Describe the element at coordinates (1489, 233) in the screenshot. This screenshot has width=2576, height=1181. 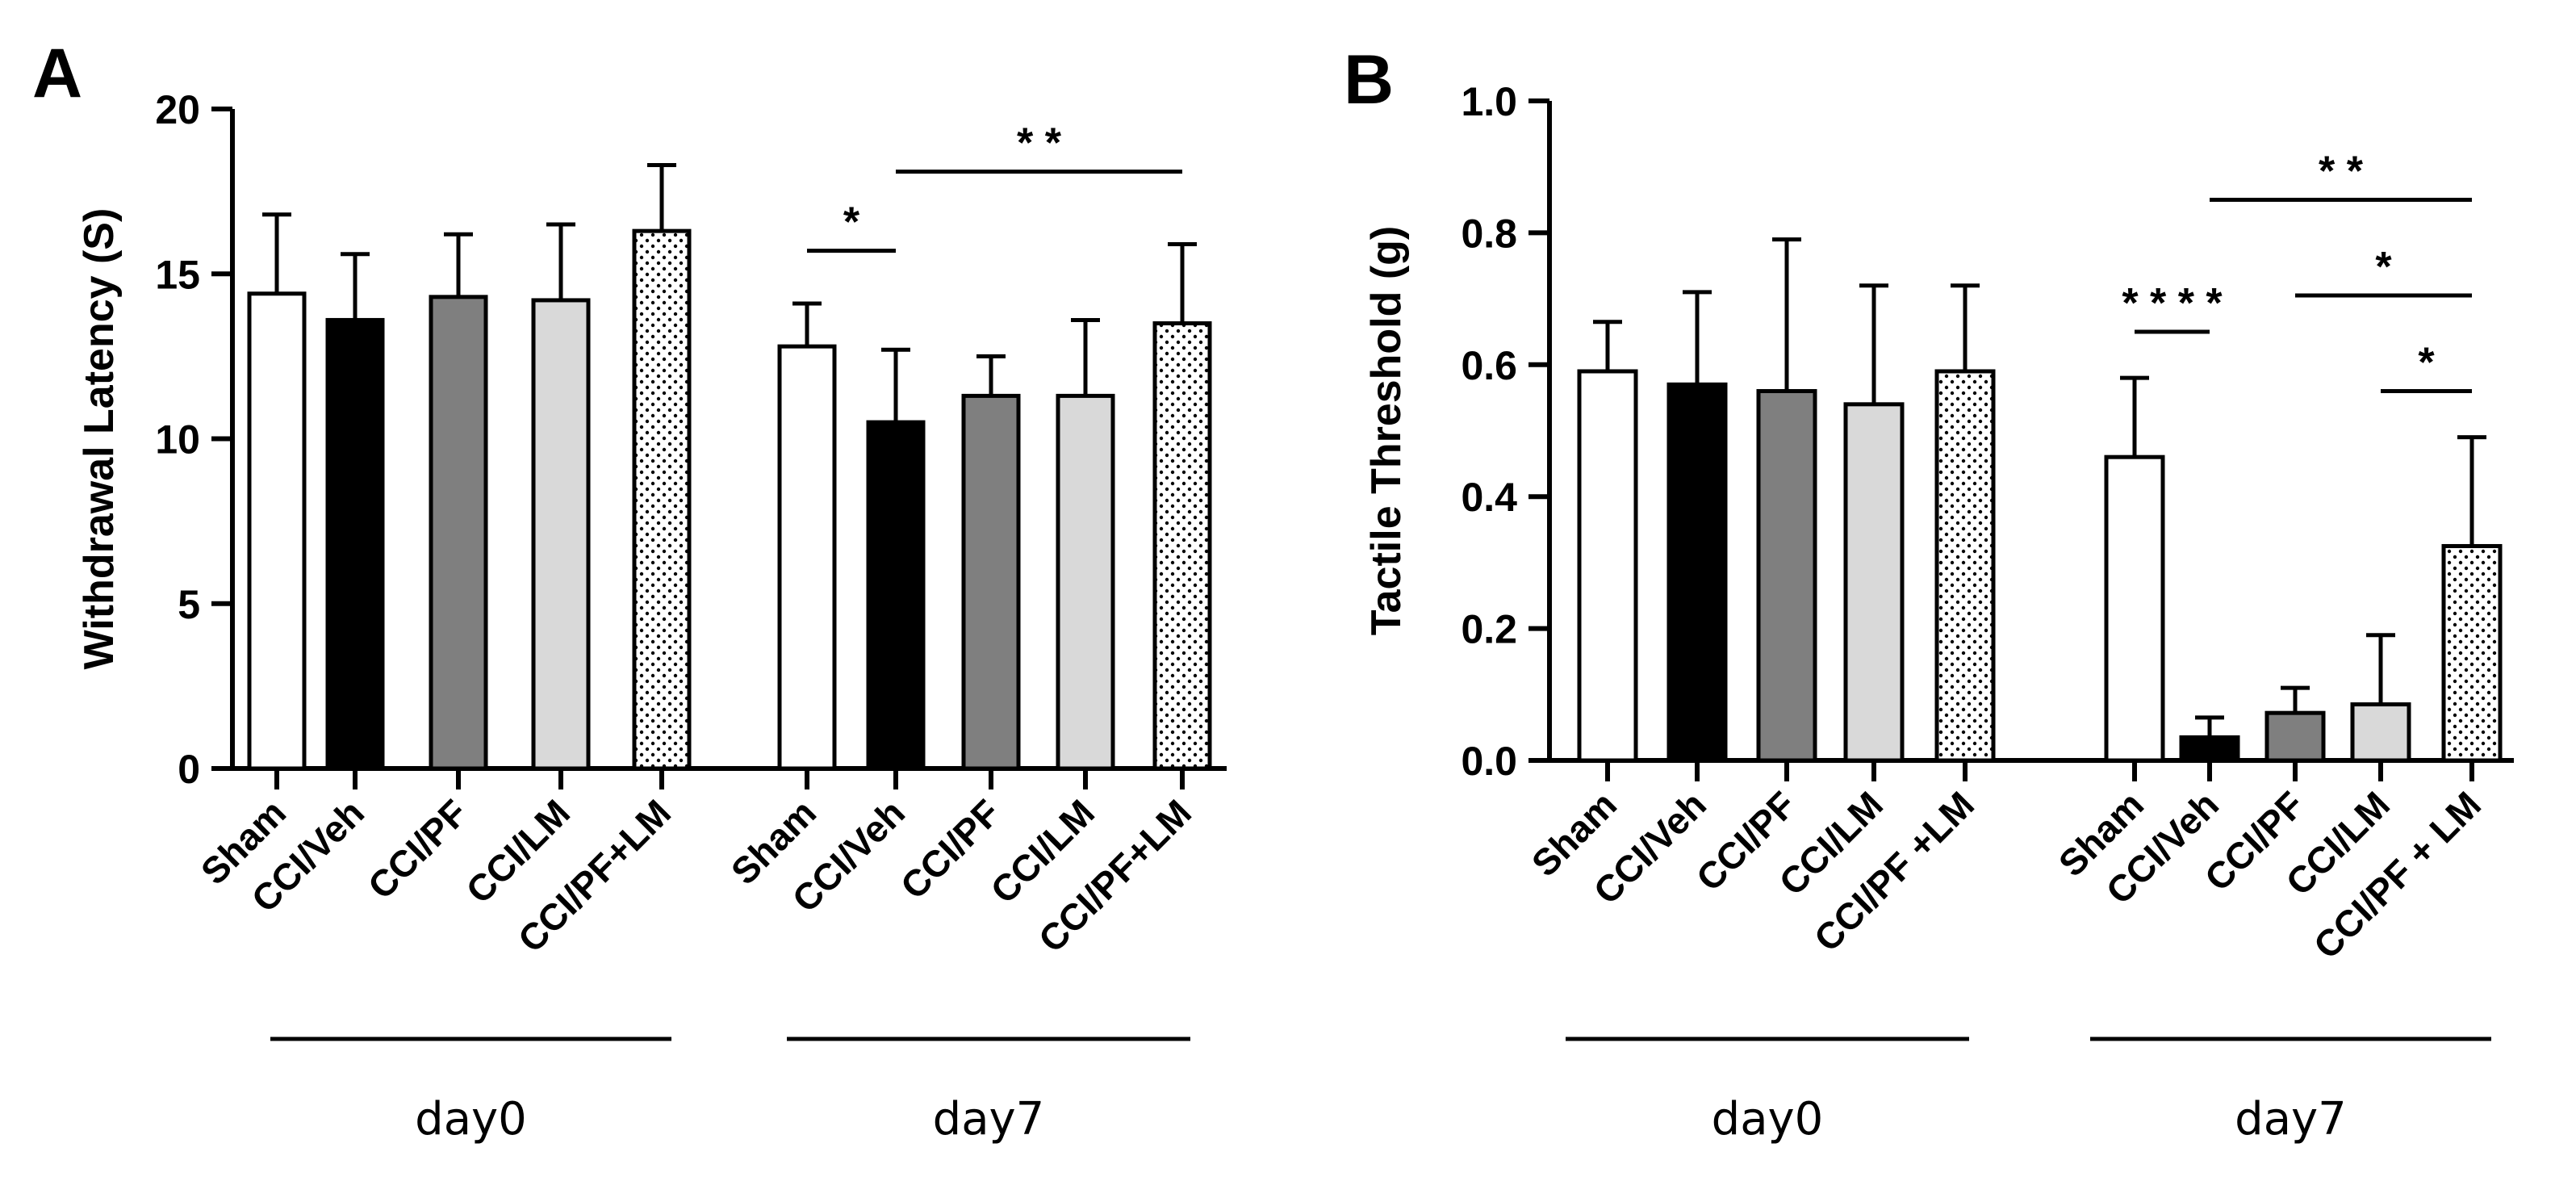
I see `y-tick-label: 0.8` at that location.